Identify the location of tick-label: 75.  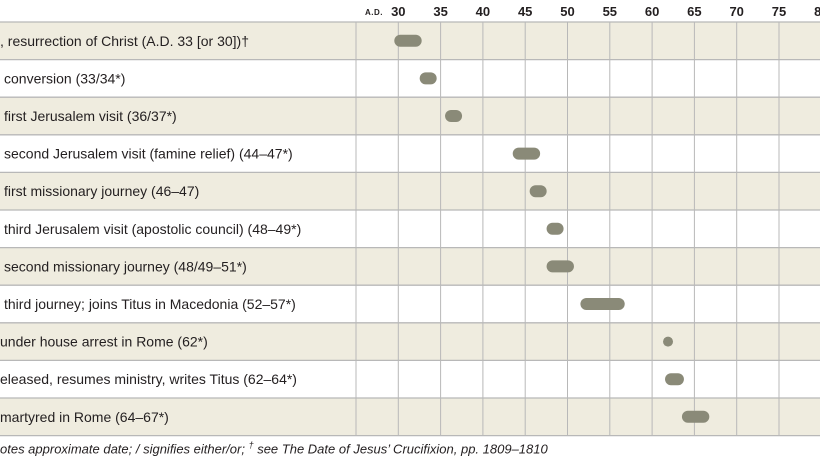
(779, 11).